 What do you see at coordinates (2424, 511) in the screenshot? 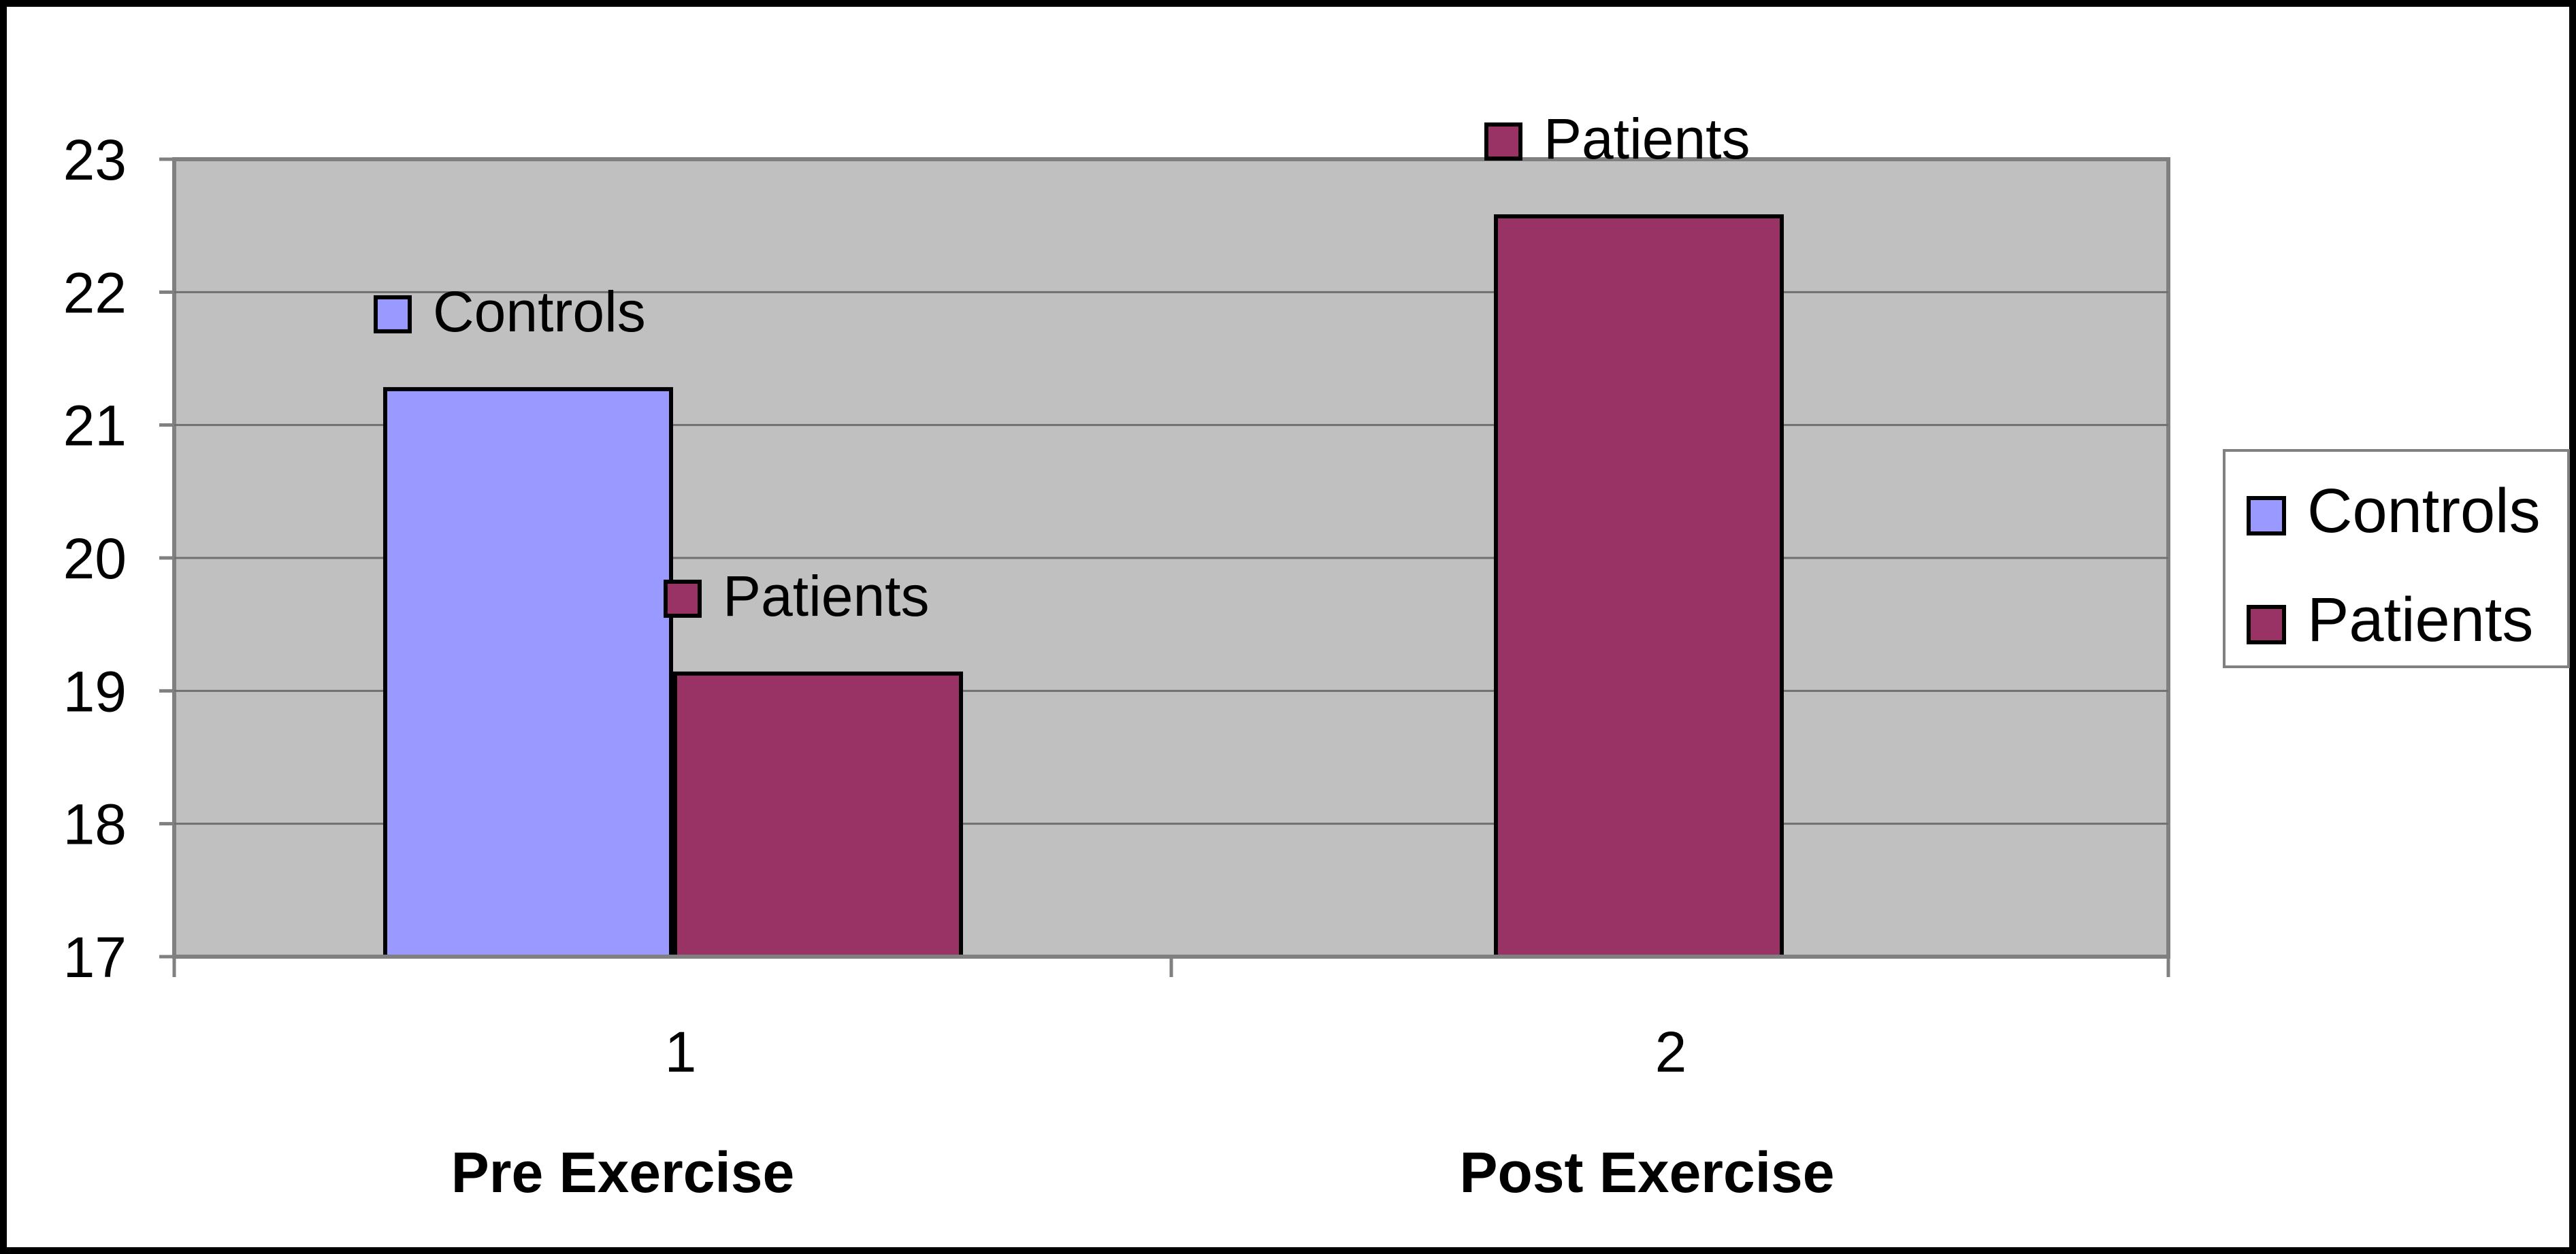
I see `legend-label: Controls` at bounding box center [2424, 511].